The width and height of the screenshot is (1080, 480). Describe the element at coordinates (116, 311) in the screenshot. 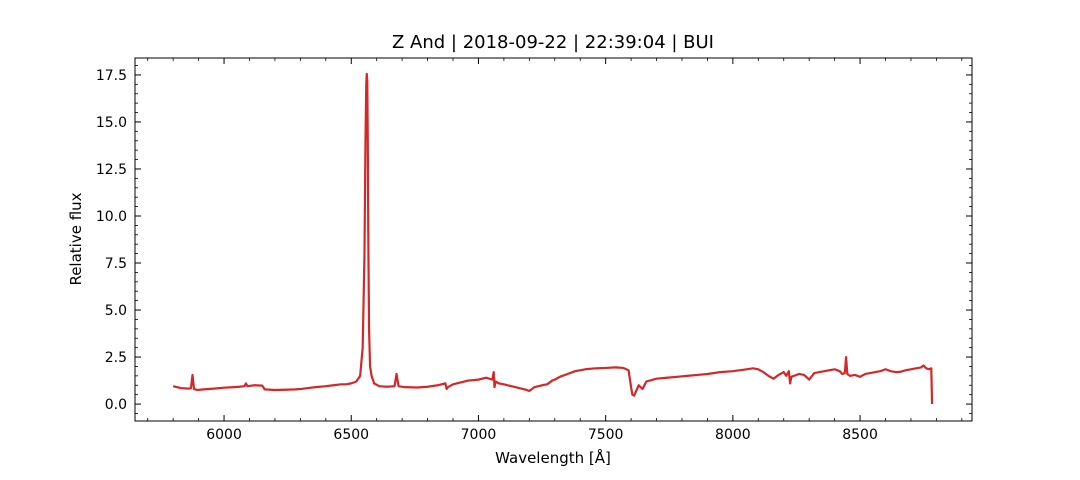

I see `y-tick-label-2: 5.0` at that location.